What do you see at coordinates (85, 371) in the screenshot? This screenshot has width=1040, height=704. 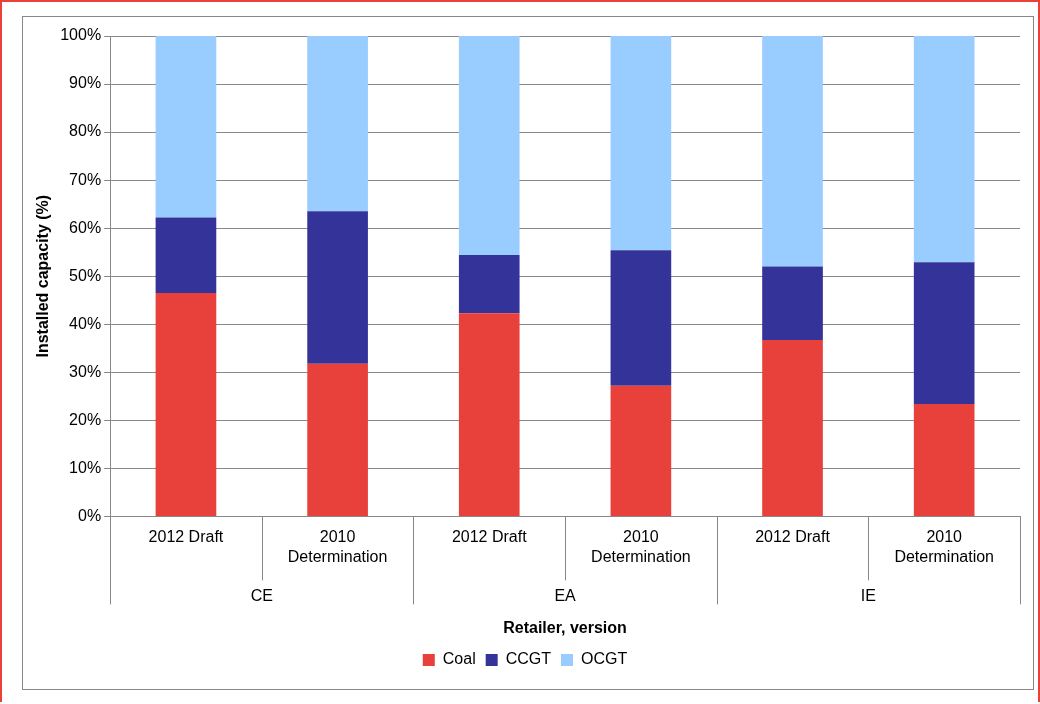 I see `y-tick-label: 30%` at bounding box center [85, 371].